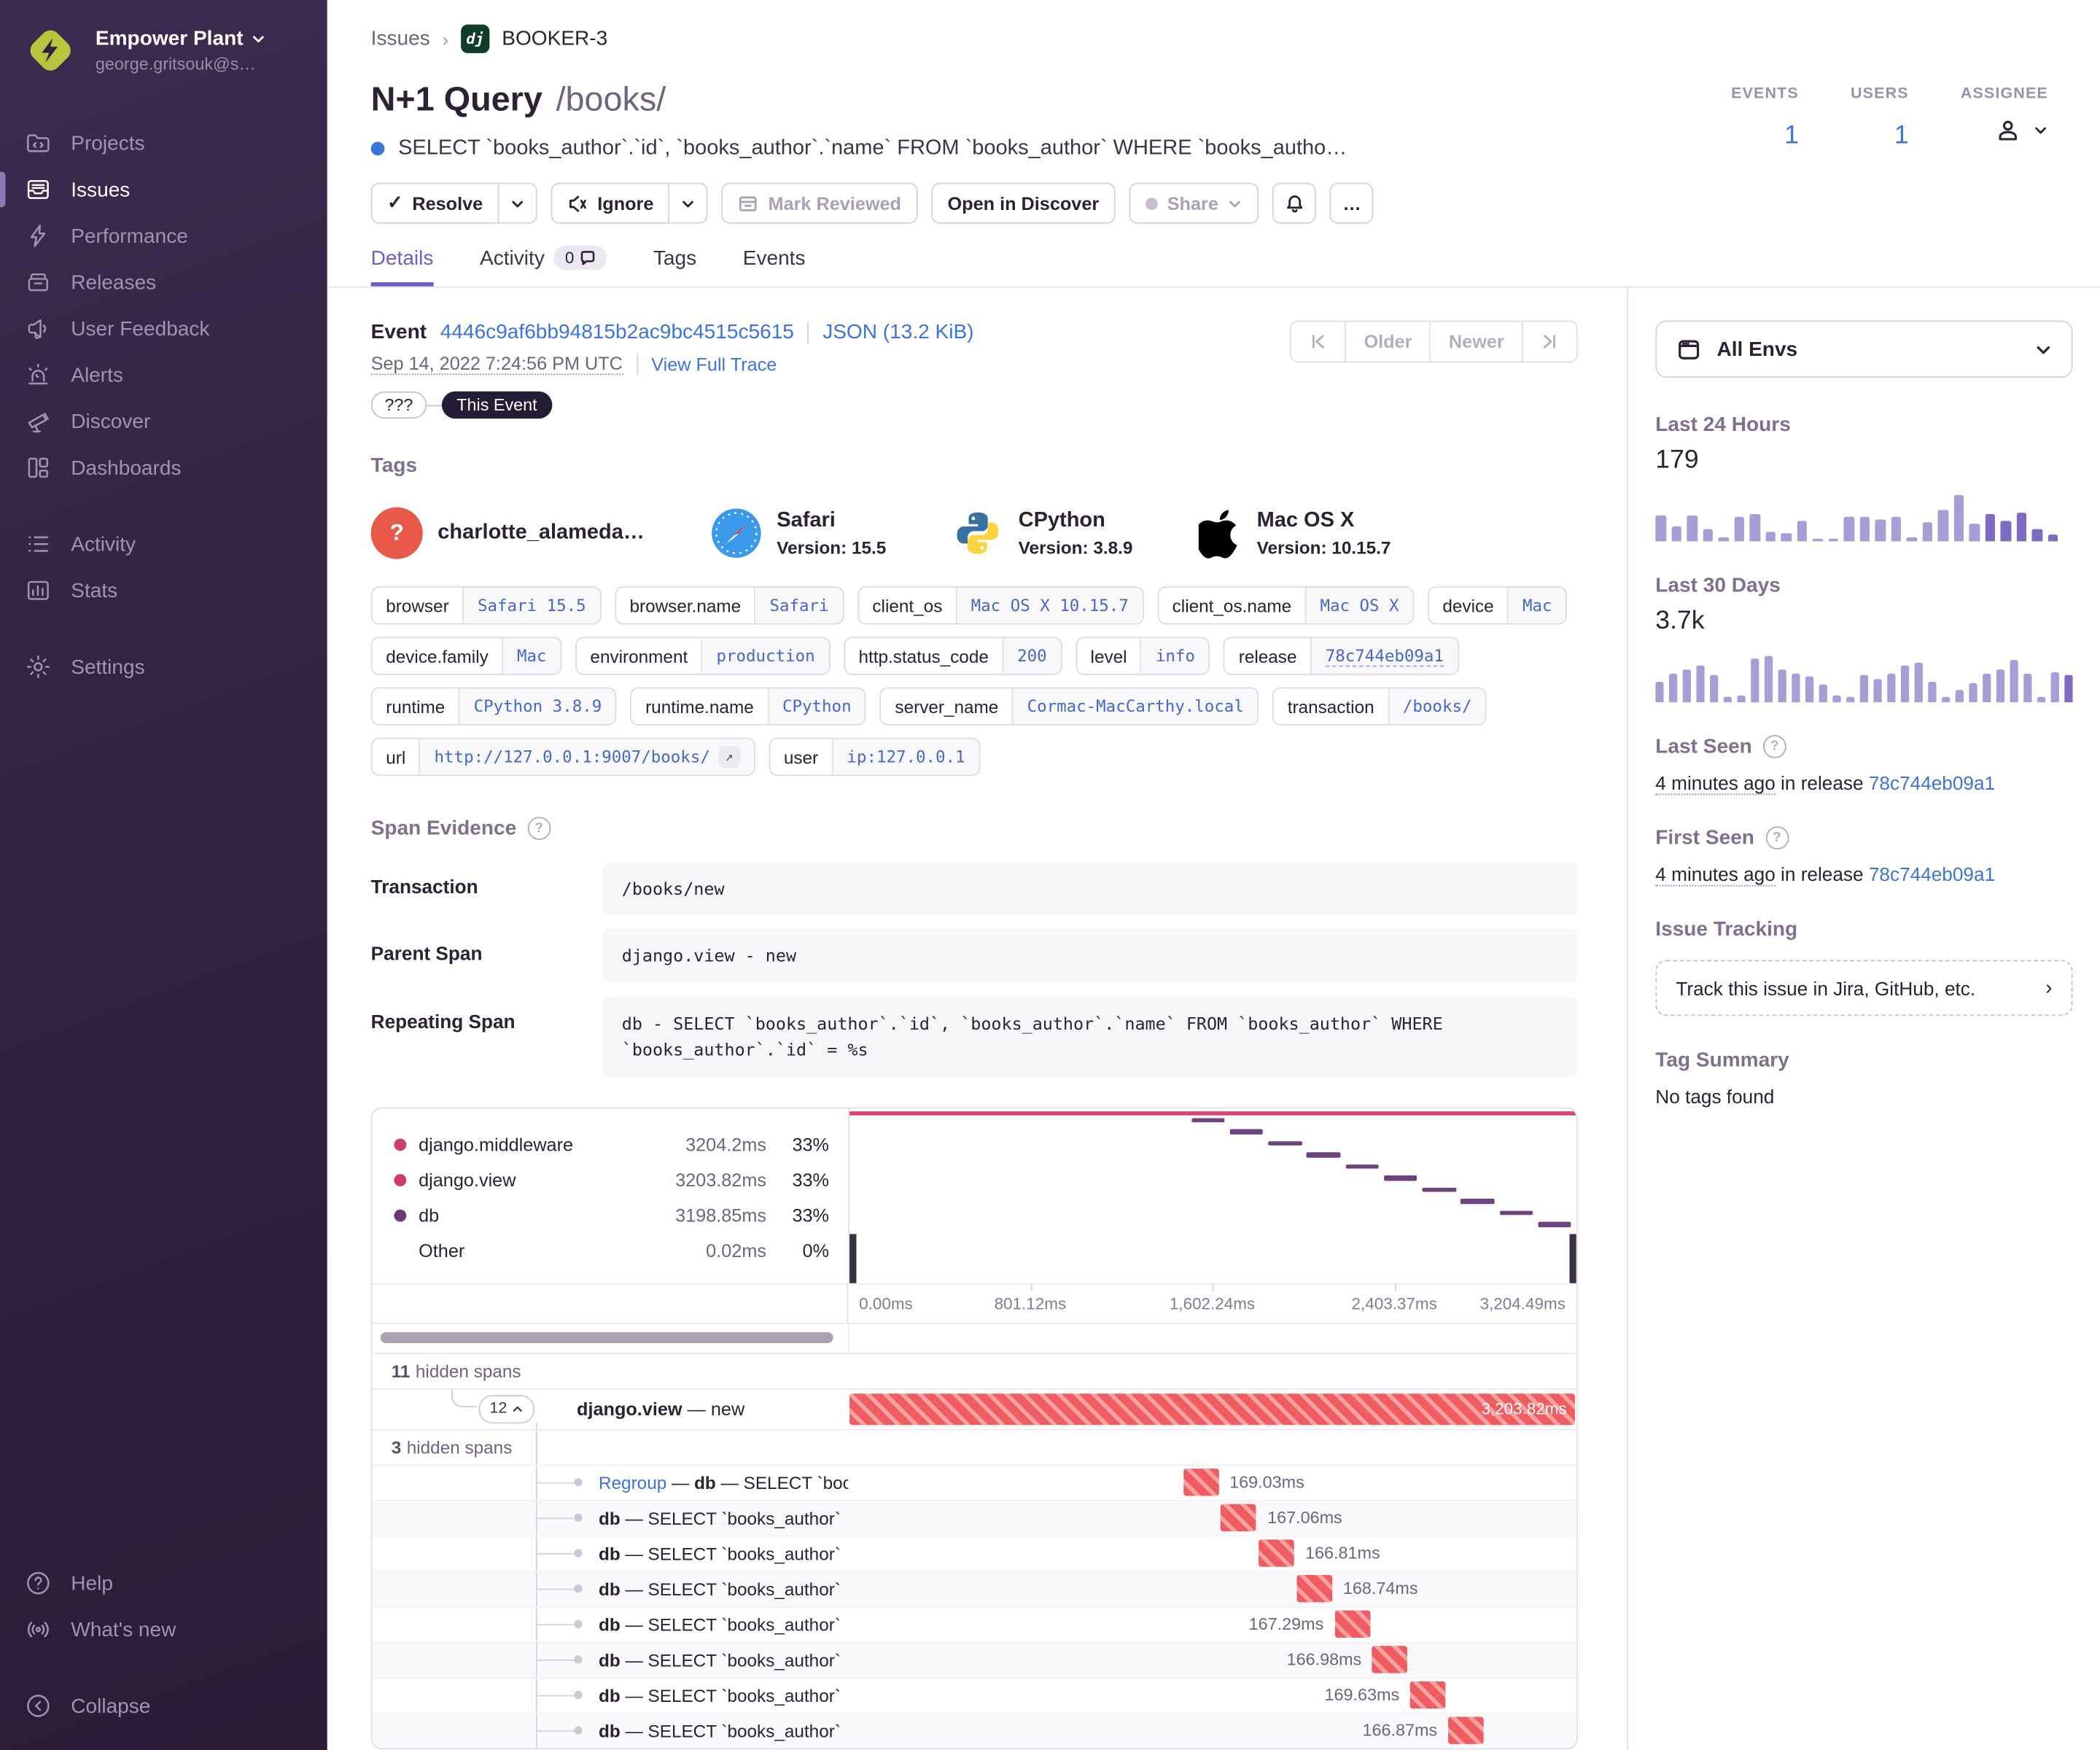 The height and width of the screenshot is (1750, 2100). I want to click on tag-pill-user: user ip:127.0.0.1, so click(875, 757).